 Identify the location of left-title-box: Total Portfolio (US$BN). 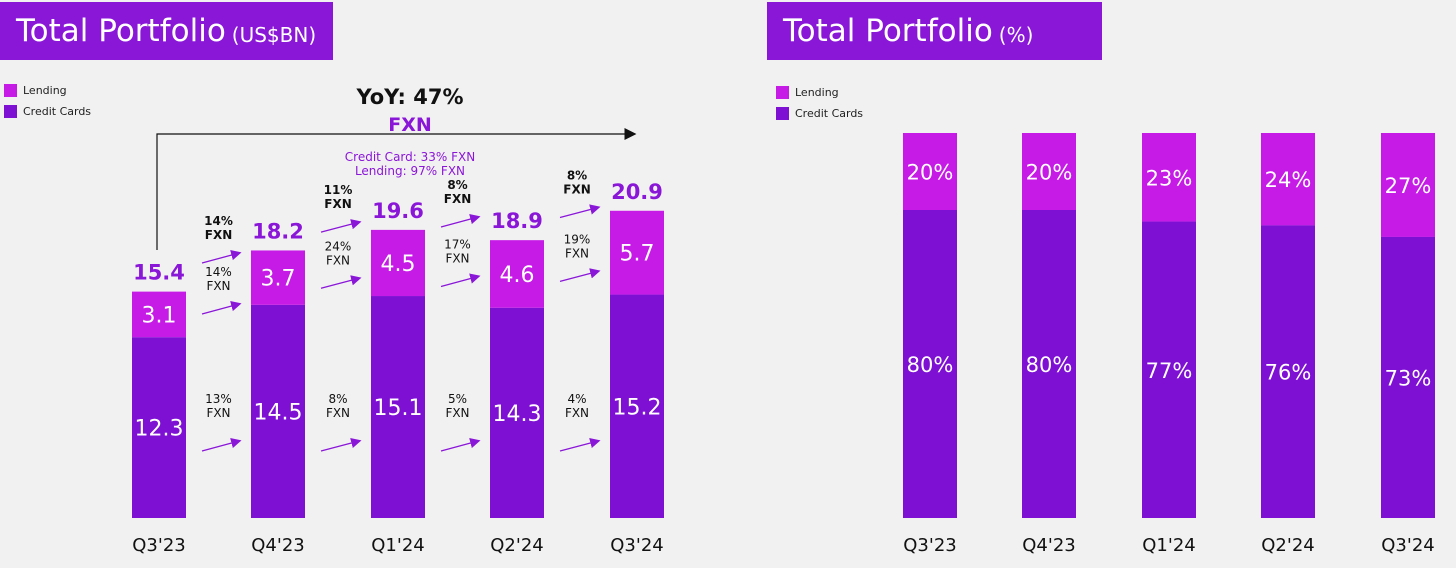
(166, 31).